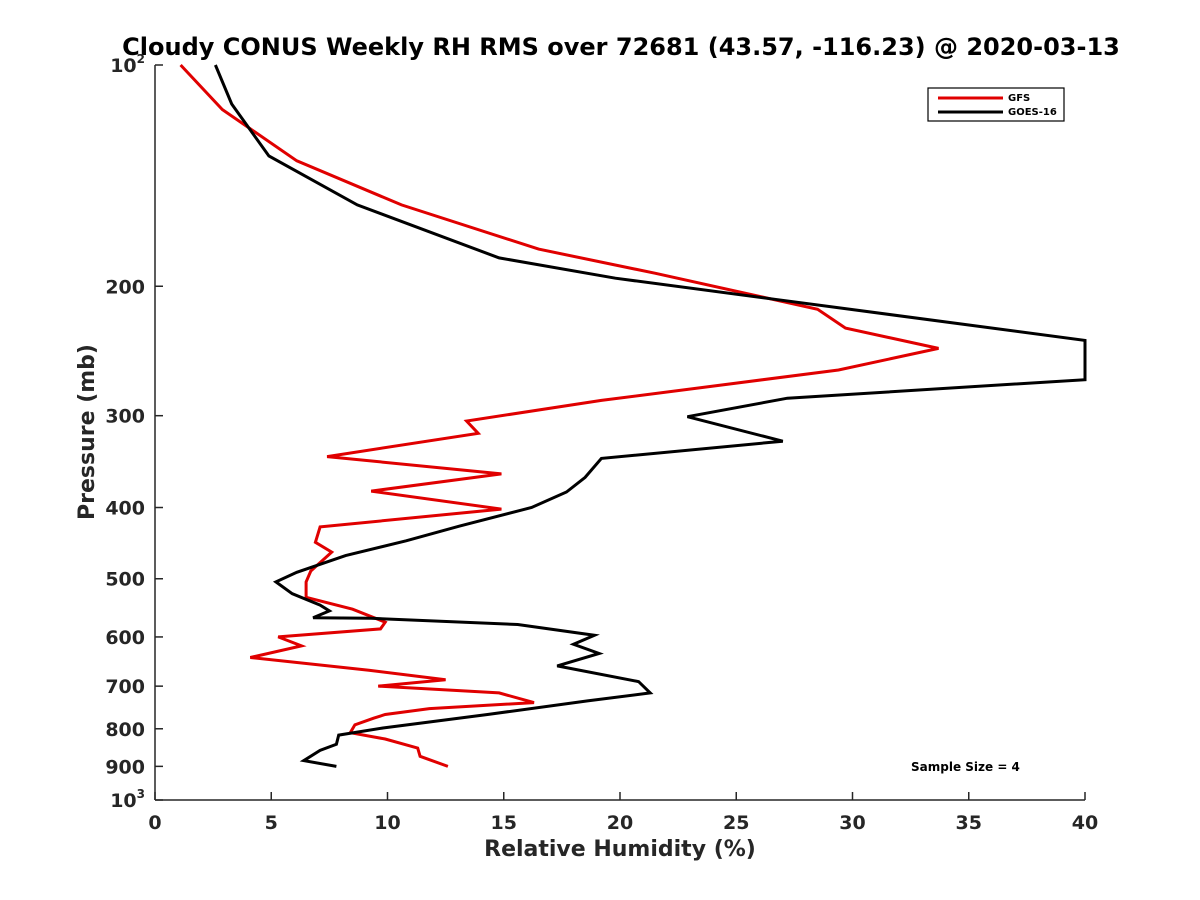  What do you see at coordinates (504, 823) in the screenshot?
I see `x-tick-label: 15` at bounding box center [504, 823].